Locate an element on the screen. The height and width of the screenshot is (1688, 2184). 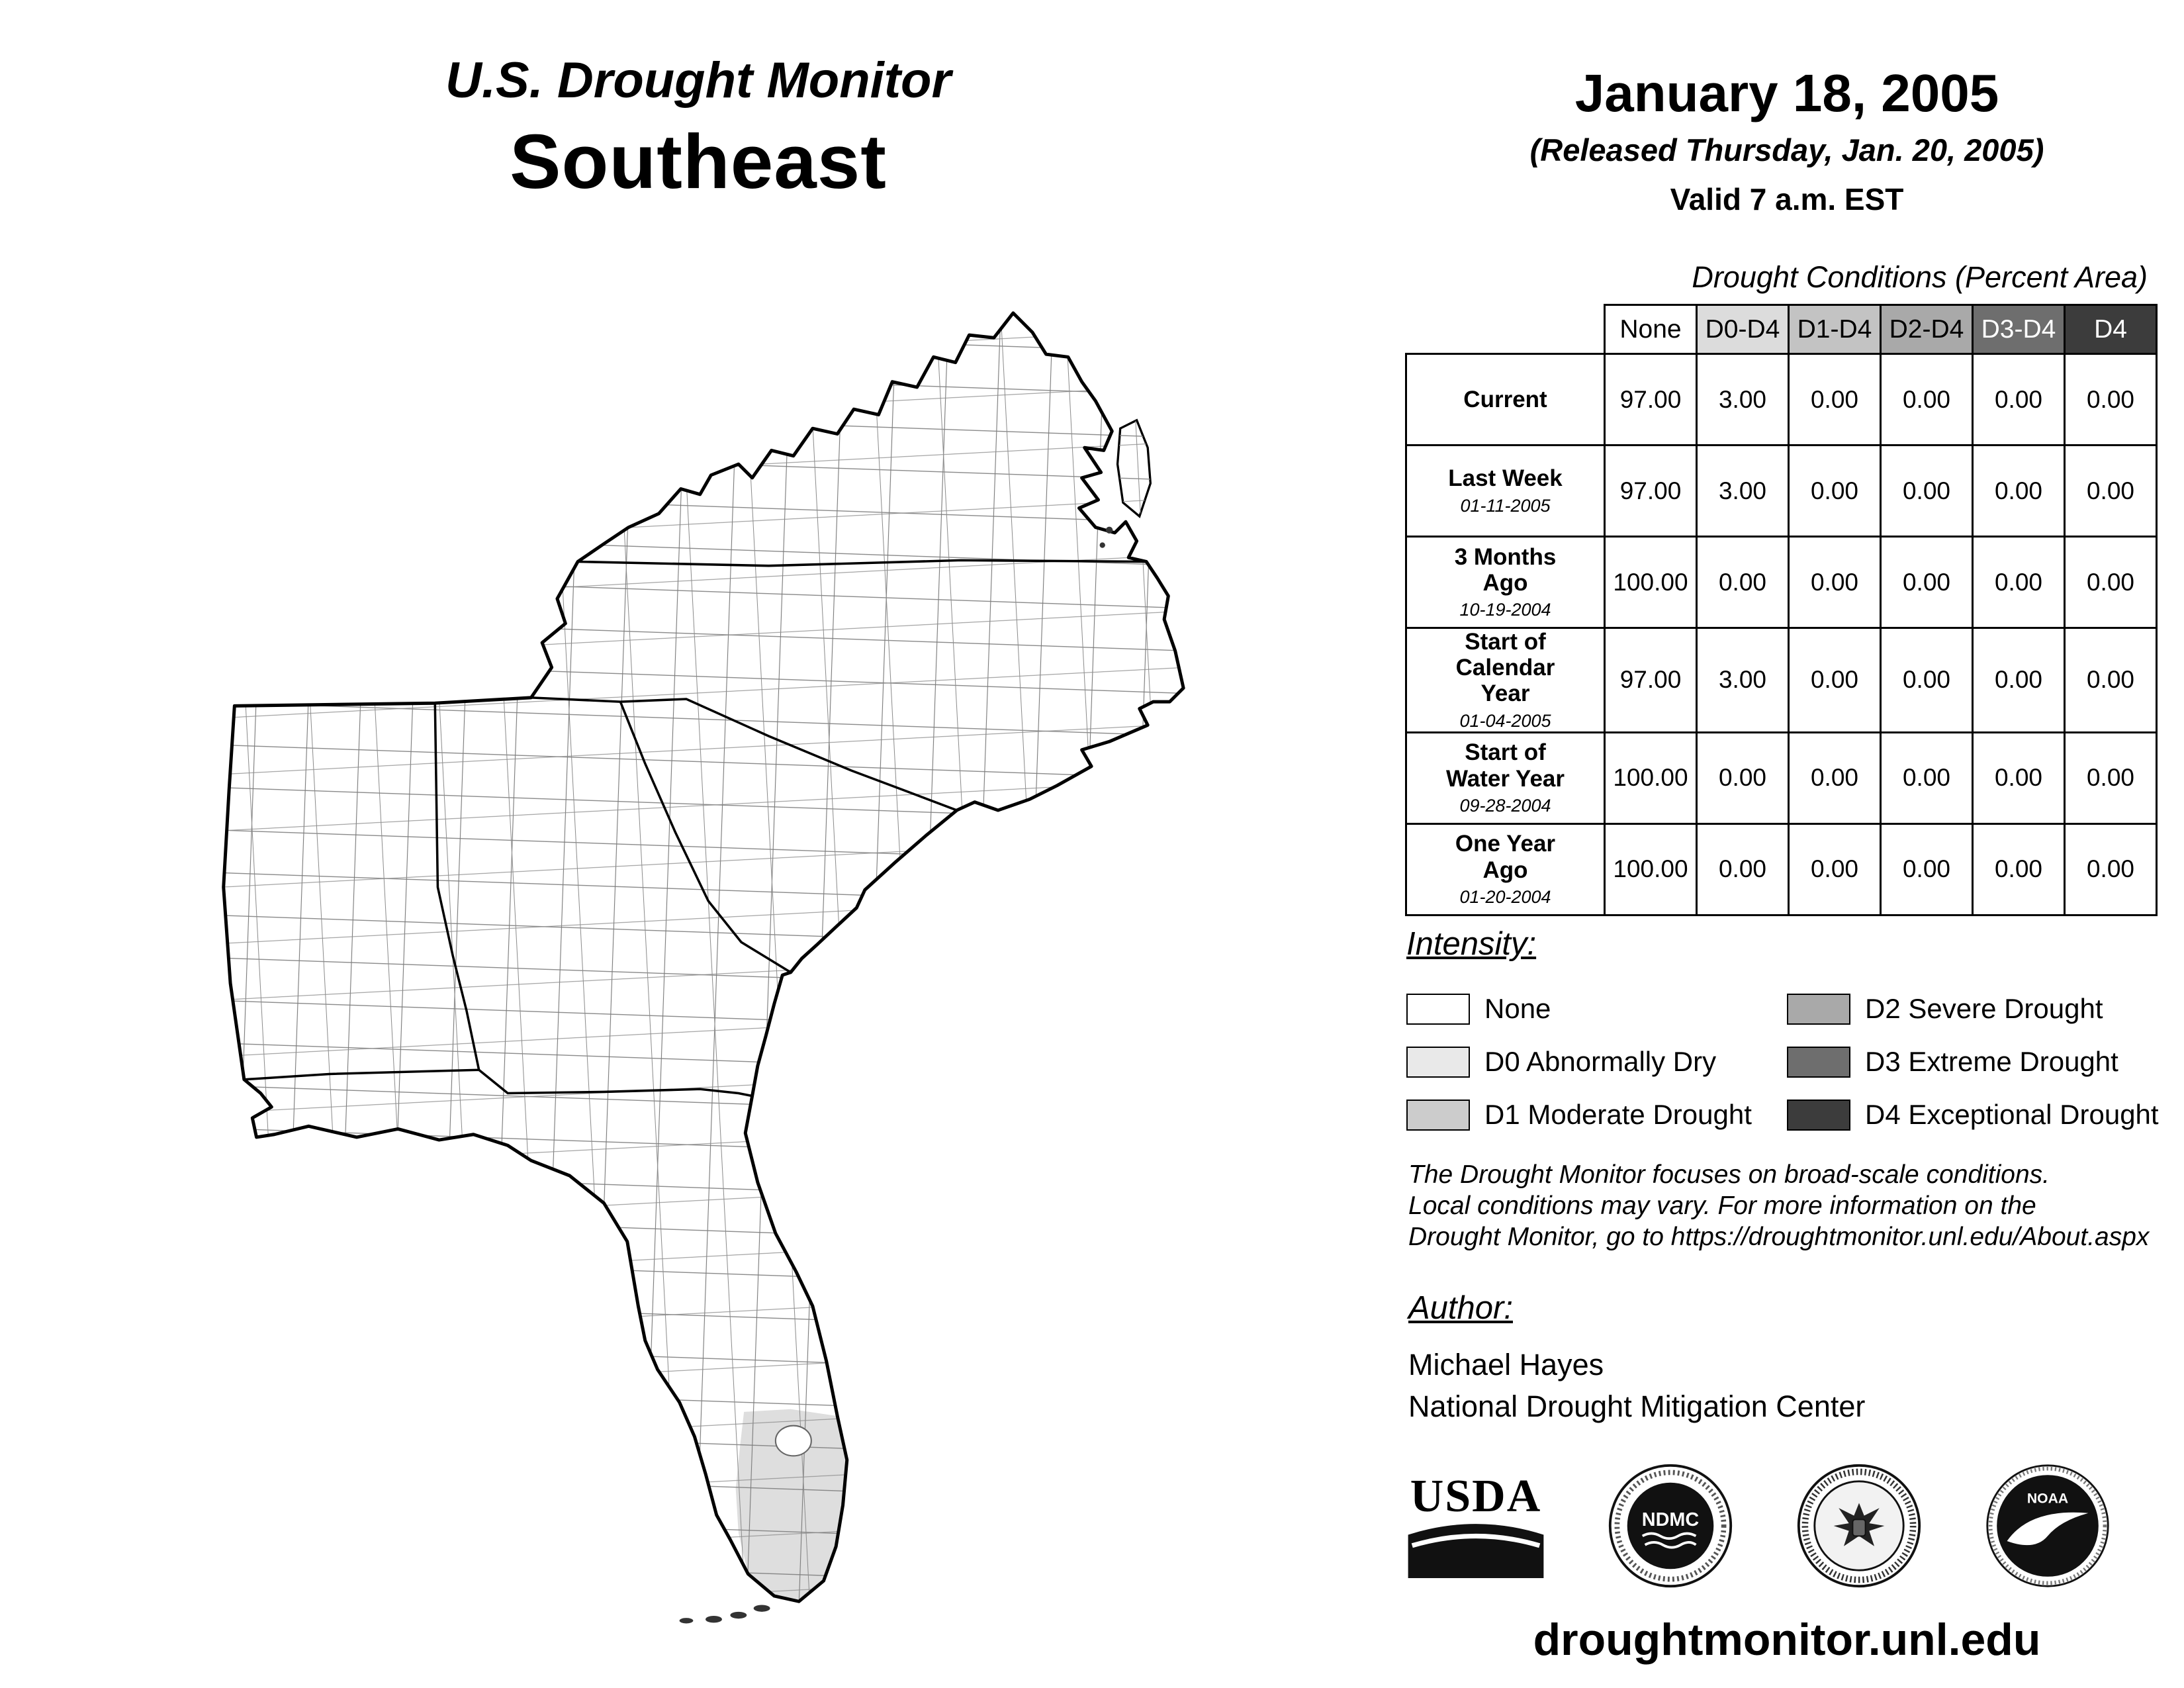
col-header-d3-d4: D3-D4 is located at coordinates (2019, 329).